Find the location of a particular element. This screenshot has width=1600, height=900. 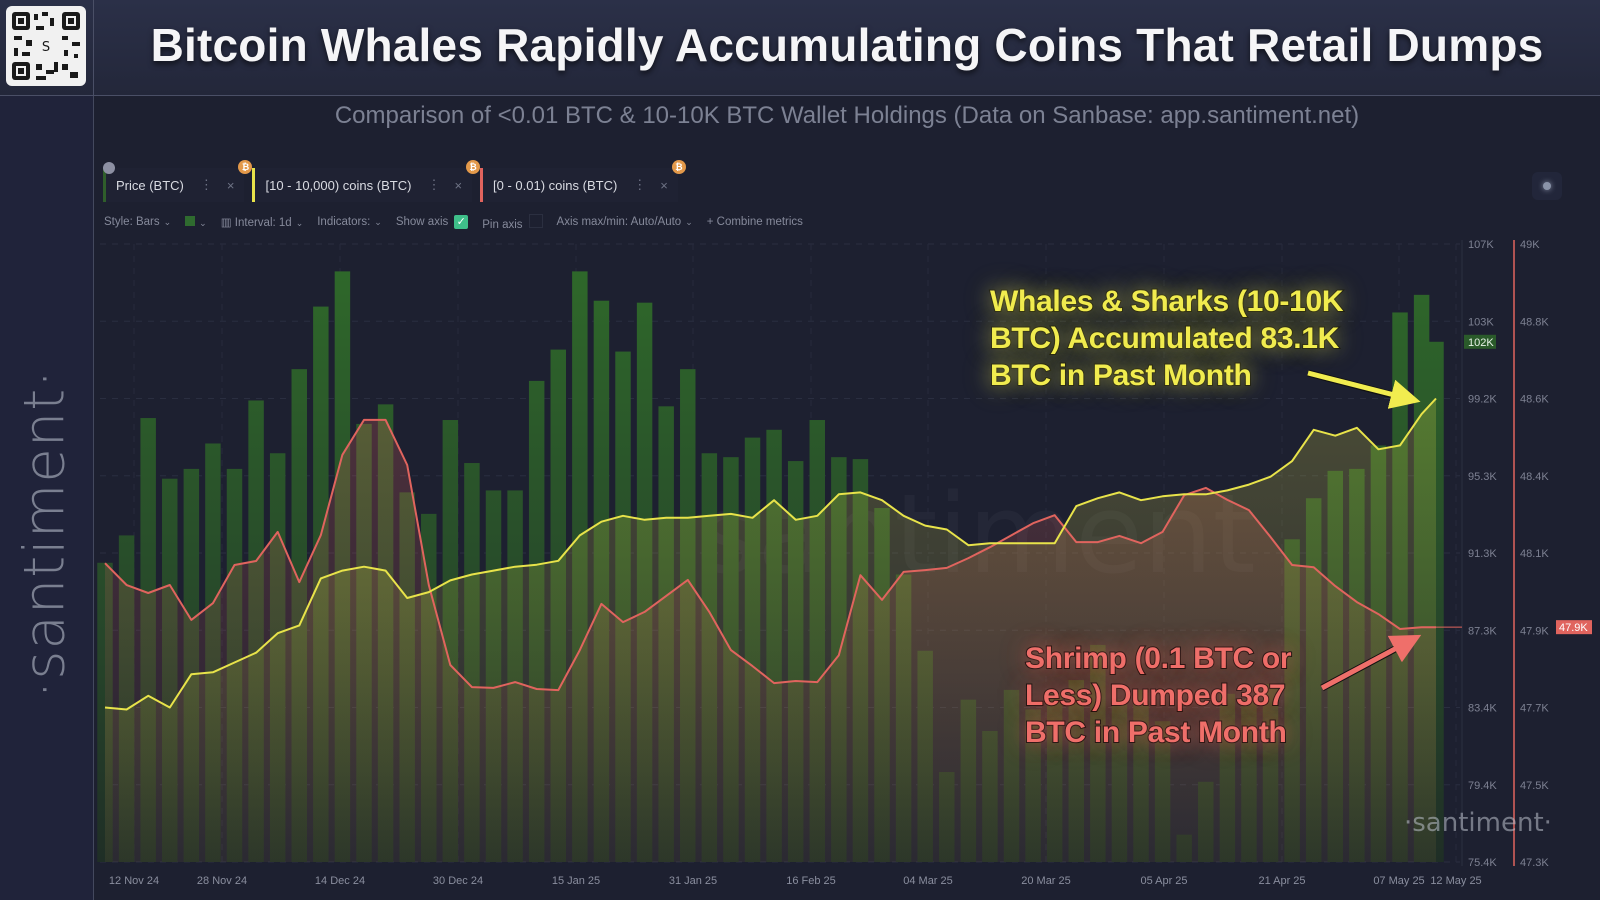

tab-price: Price (BTC) ⋮ × ₿ is located at coordinates (178, 181).